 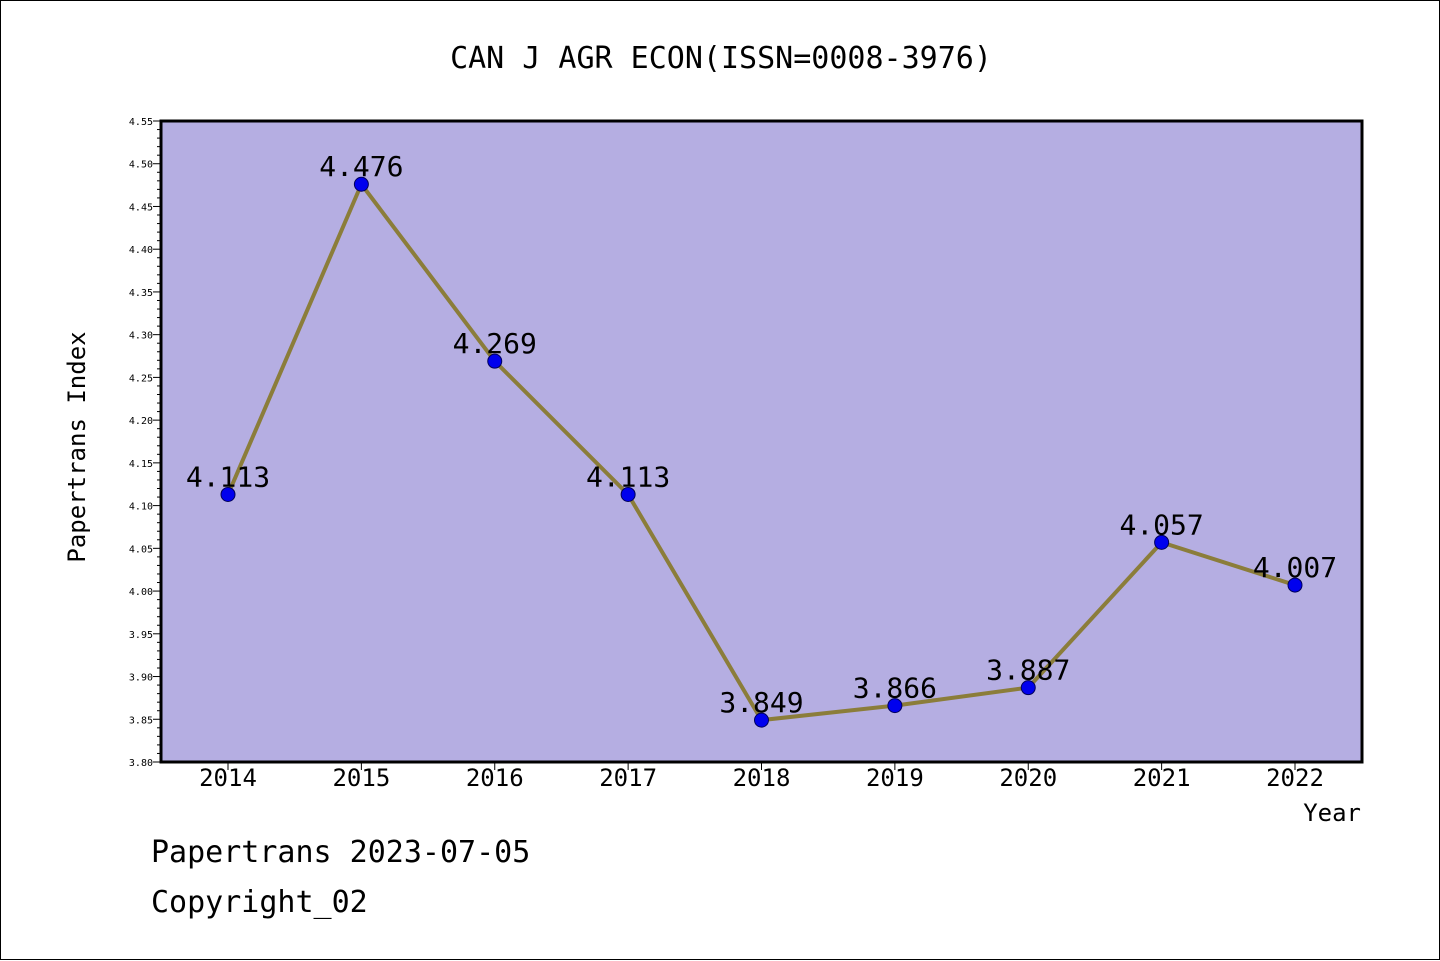 I want to click on y-tick-label: 3.85, so click(x=141, y=720).